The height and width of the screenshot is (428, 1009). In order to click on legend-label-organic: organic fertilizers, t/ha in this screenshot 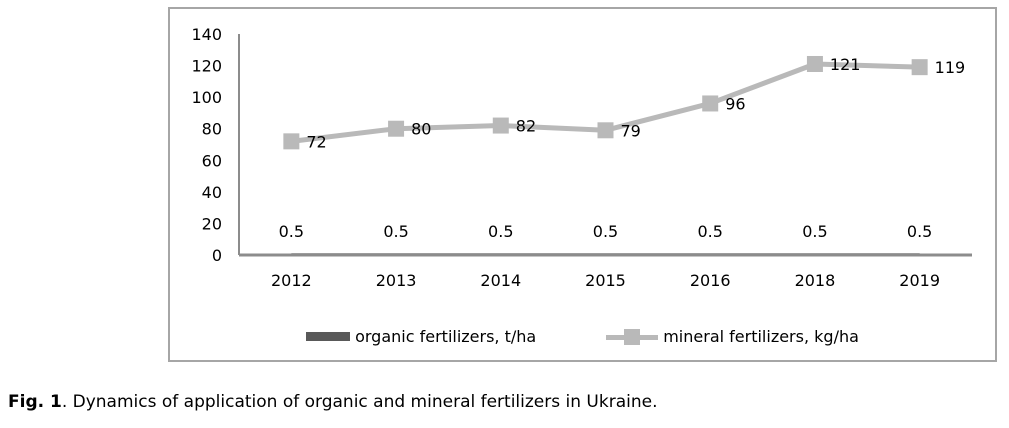, I will do `click(446, 336)`.